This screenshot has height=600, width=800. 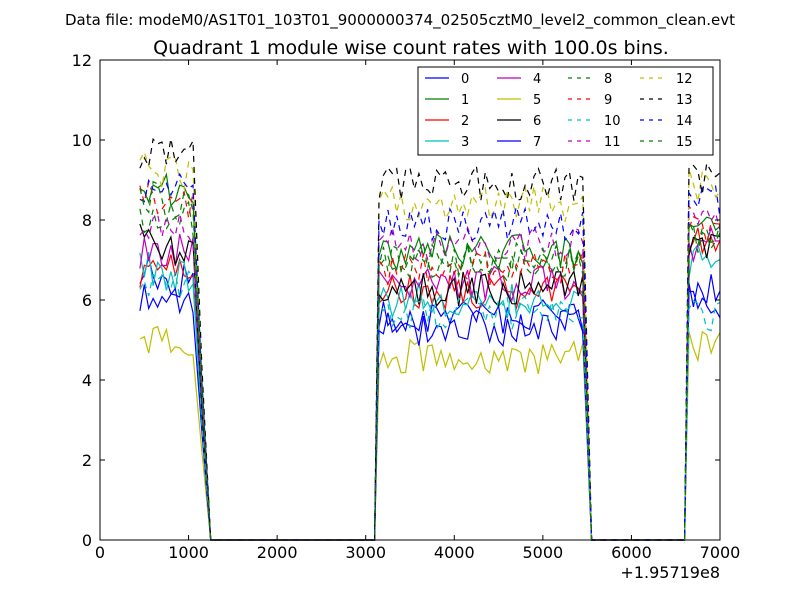 I want to click on y-tick-label: 4, so click(x=87, y=380).